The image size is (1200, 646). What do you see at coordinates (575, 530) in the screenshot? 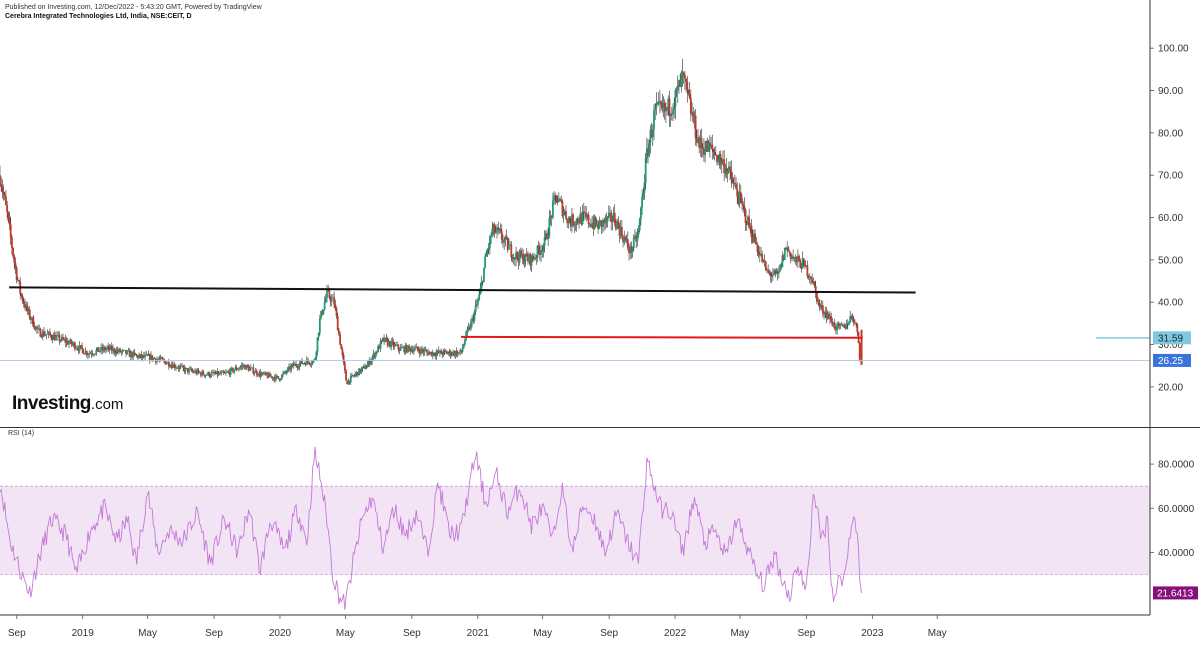
I see `rsi-band` at bounding box center [575, 530].